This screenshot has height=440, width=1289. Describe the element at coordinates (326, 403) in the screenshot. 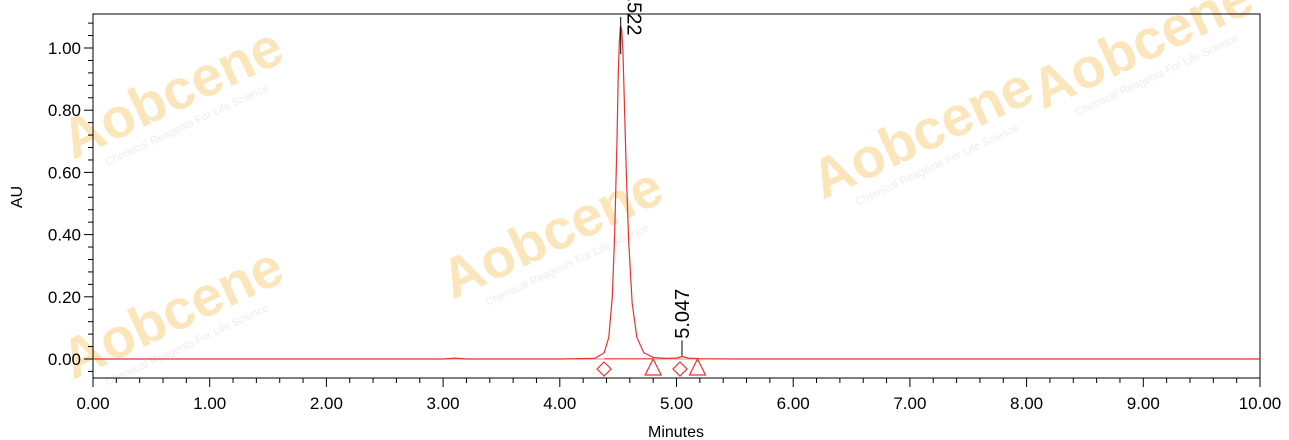

I see `x-tick-label: 2.00` at that location.